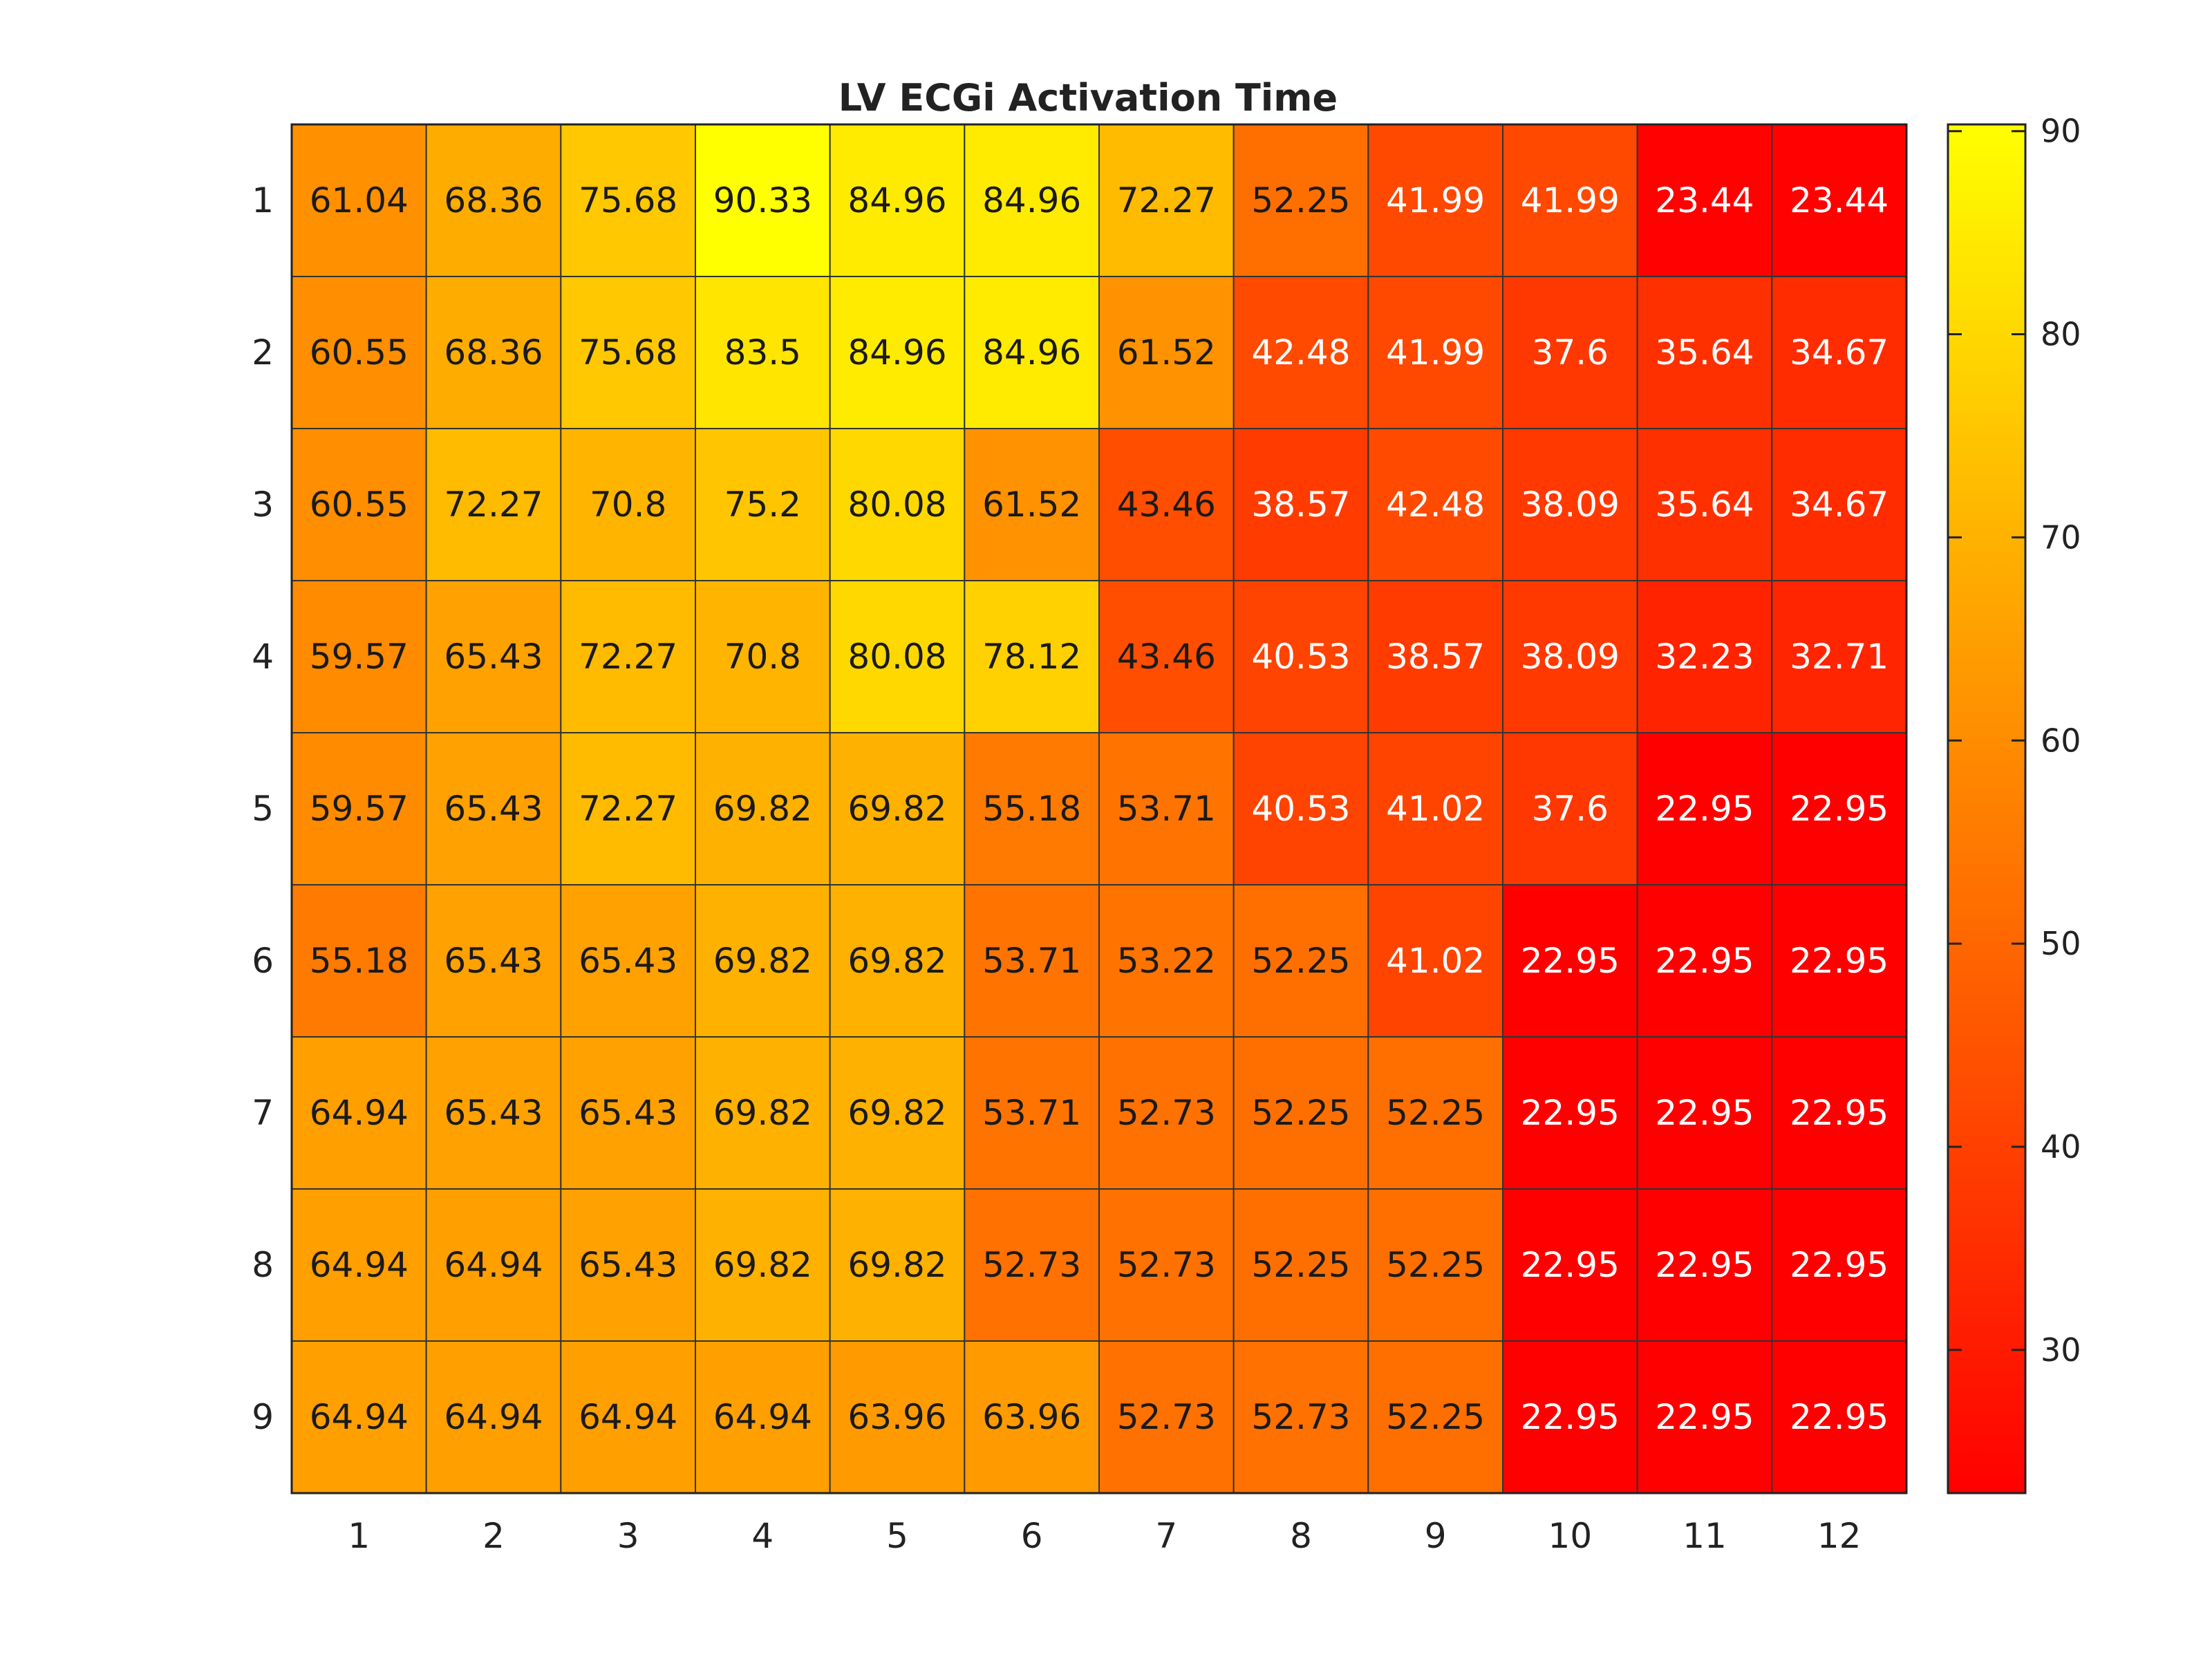 This screenshot has width=2212, height=1659. What do you see at coordinates (2061, 334) in the screenshot?
I see `colorbar-tick-label: 80` at bounding box center [2061, 334].